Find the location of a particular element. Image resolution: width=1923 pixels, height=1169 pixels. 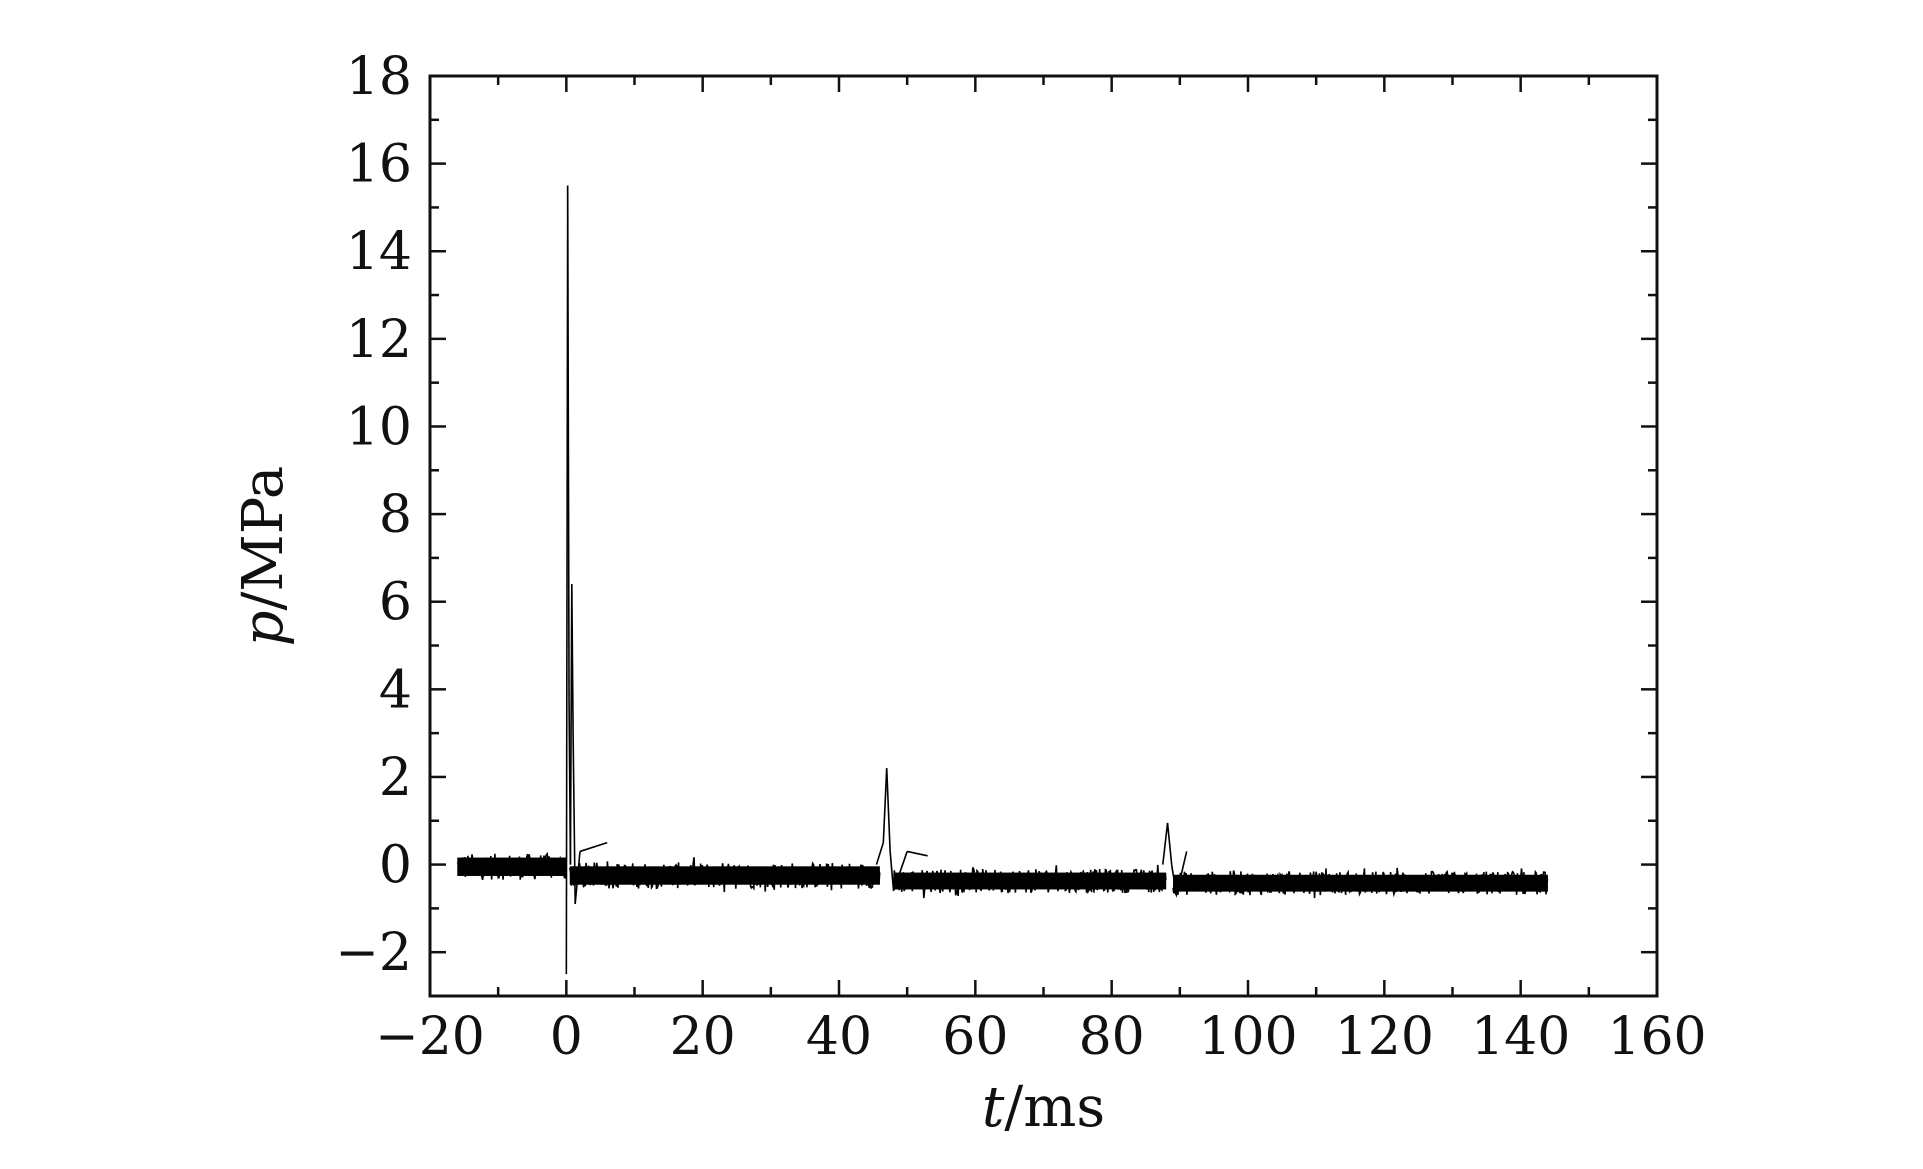

y-axis-title: p/MPa is located at coordinates (263, 556).